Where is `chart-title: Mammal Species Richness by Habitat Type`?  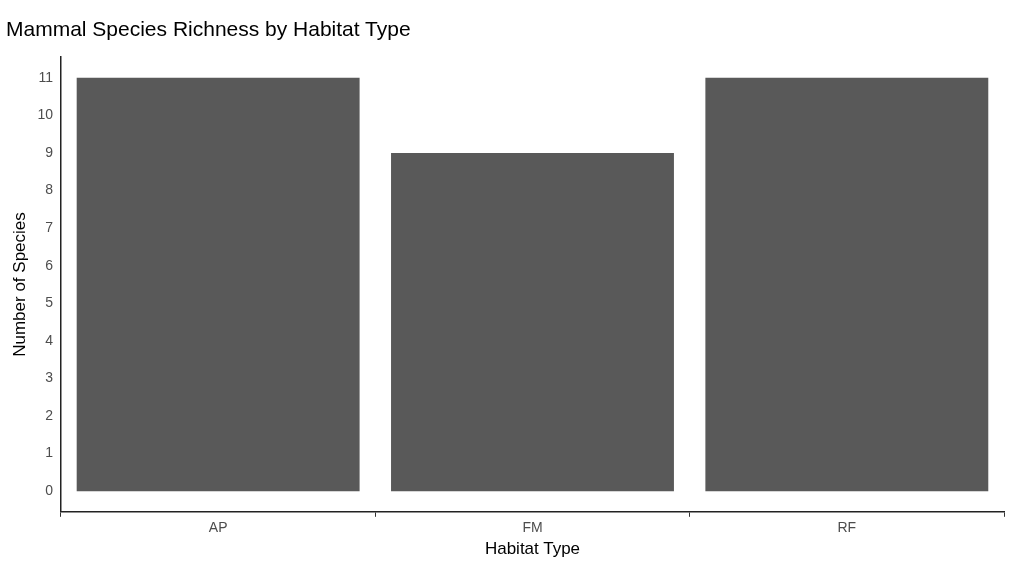
chart-title: Mammal Species Richness by Habitat Type is located at coordinates (208, 29).